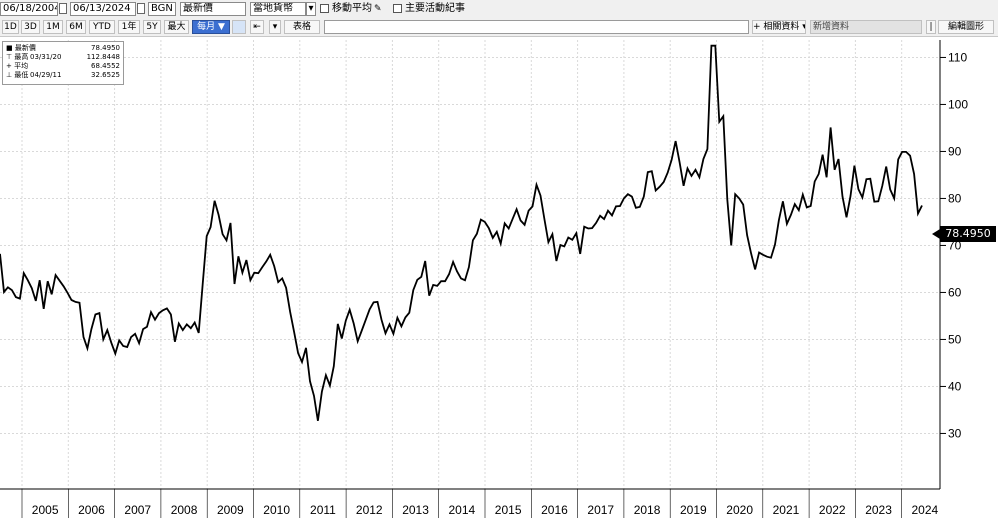  Describe the element at coordinates (46, 75) in the screenshot. I see `legend-low-date: 04/29/11` at that location.